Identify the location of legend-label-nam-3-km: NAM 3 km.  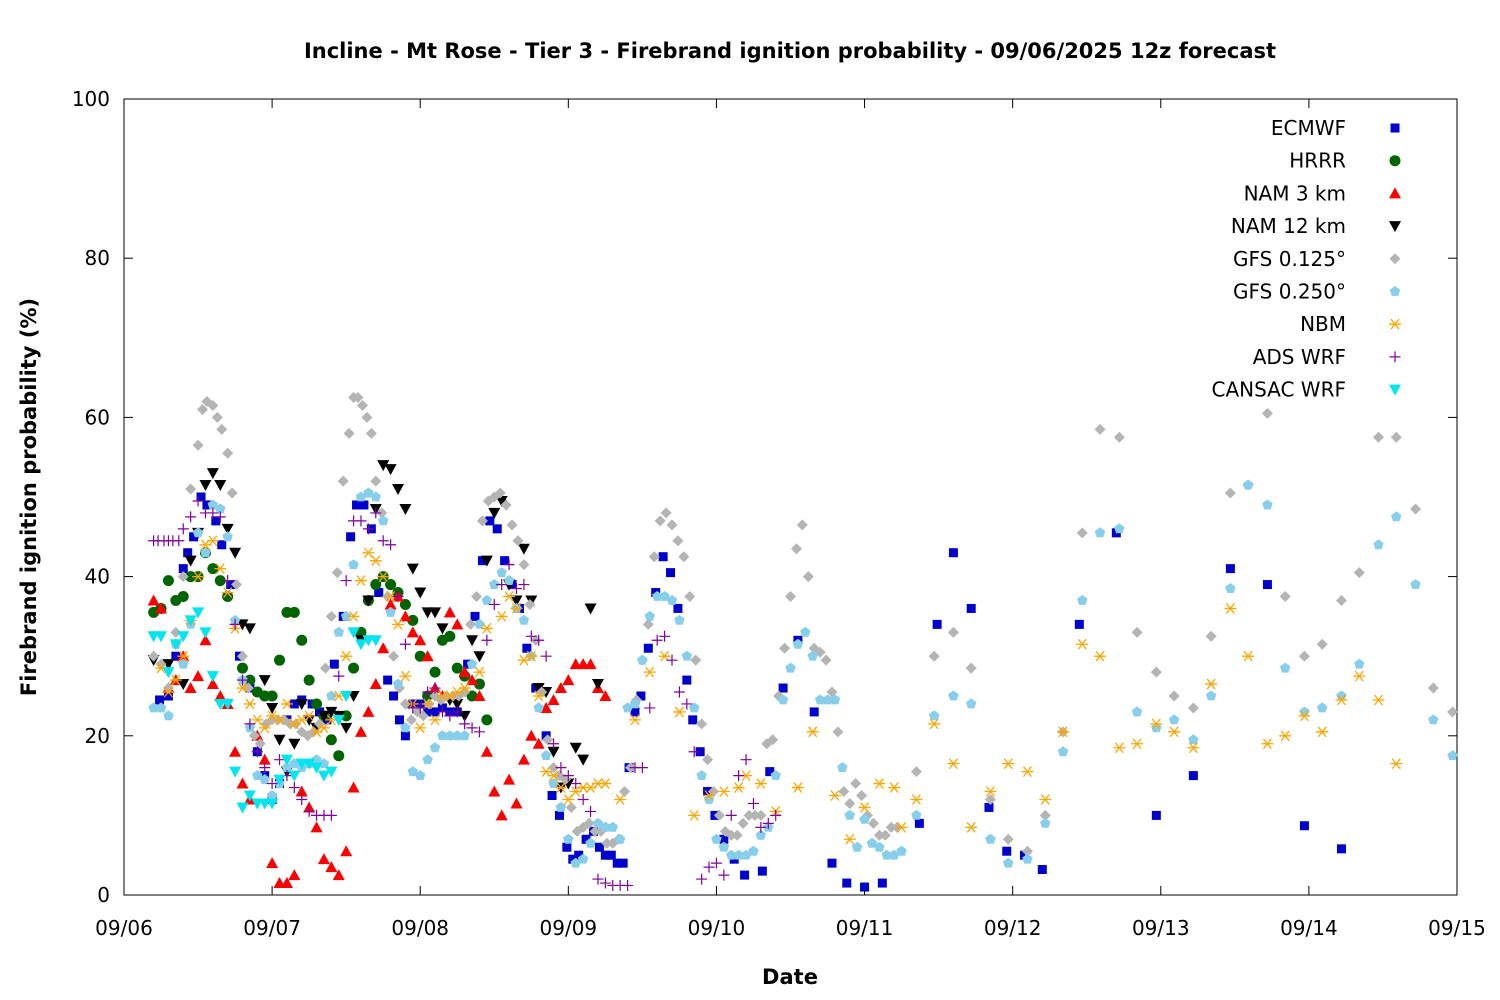
(1295, 193).